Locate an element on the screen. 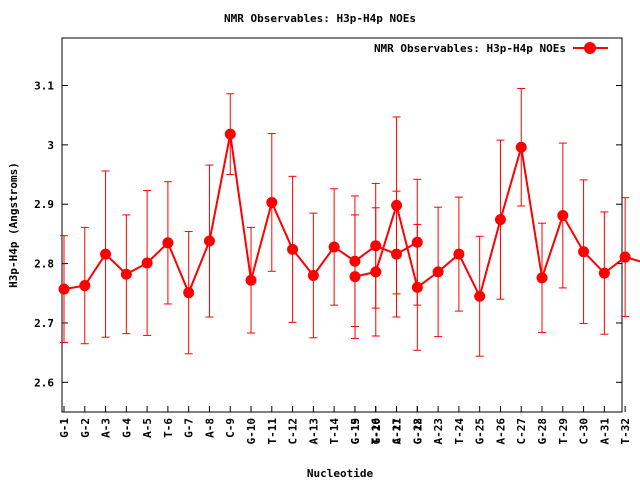 Image resolution: width=640 pixels, height=480 pixels. x-tick-label: A-21 is located at coordinates (397, 431).